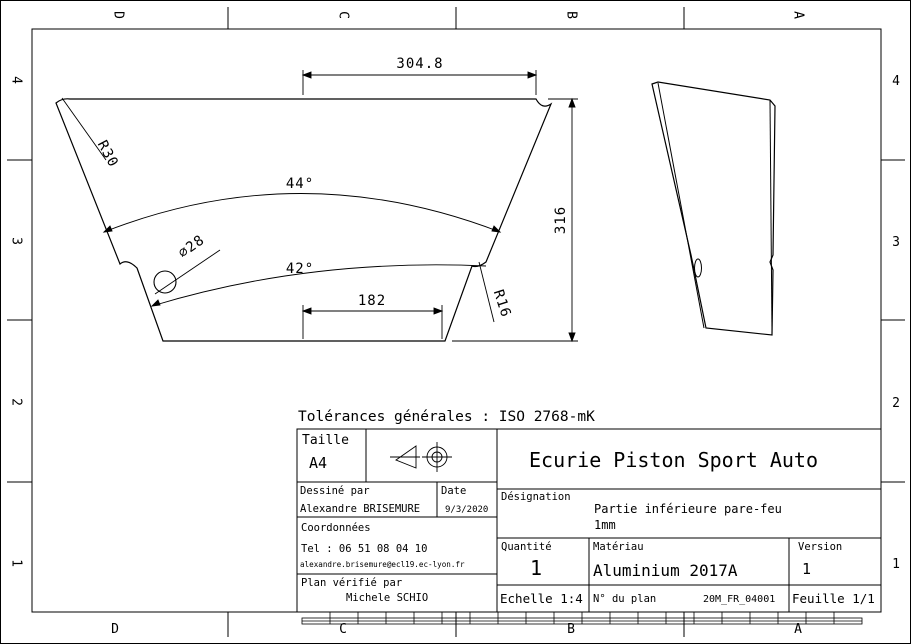 This screenshot has height=644, width=911. Describe the element at coordinates (372, 301) in the screenshot. I see `dim-bottom-width-label: 182` at that location.